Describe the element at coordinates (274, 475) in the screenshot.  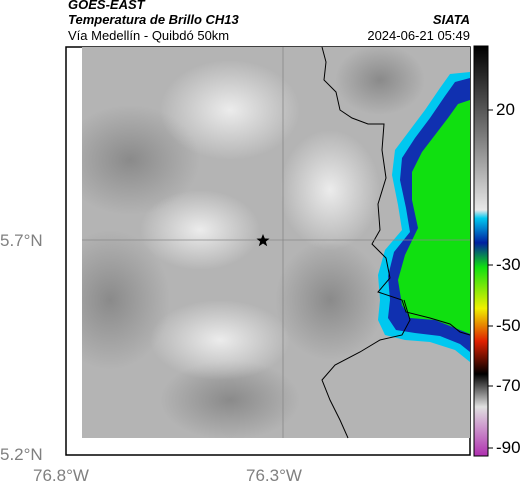
I see `lon-label-76.3: 76.3°W` at that location.